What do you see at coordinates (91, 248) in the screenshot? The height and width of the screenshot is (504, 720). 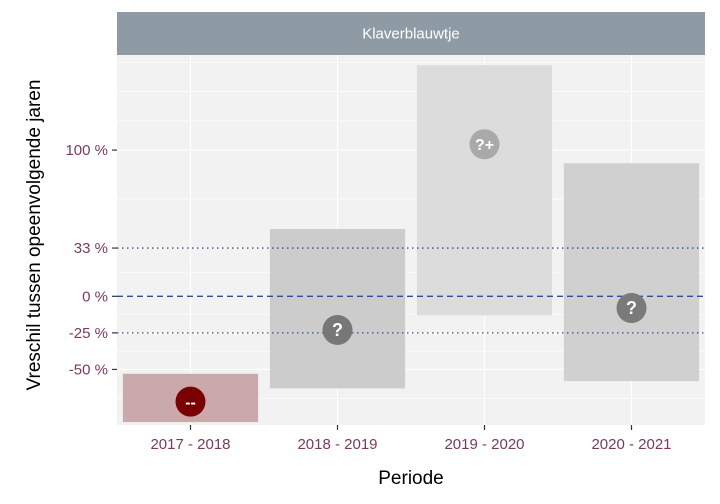 I see `y-tick-label: 33 %` at bounding box center [91, 248].